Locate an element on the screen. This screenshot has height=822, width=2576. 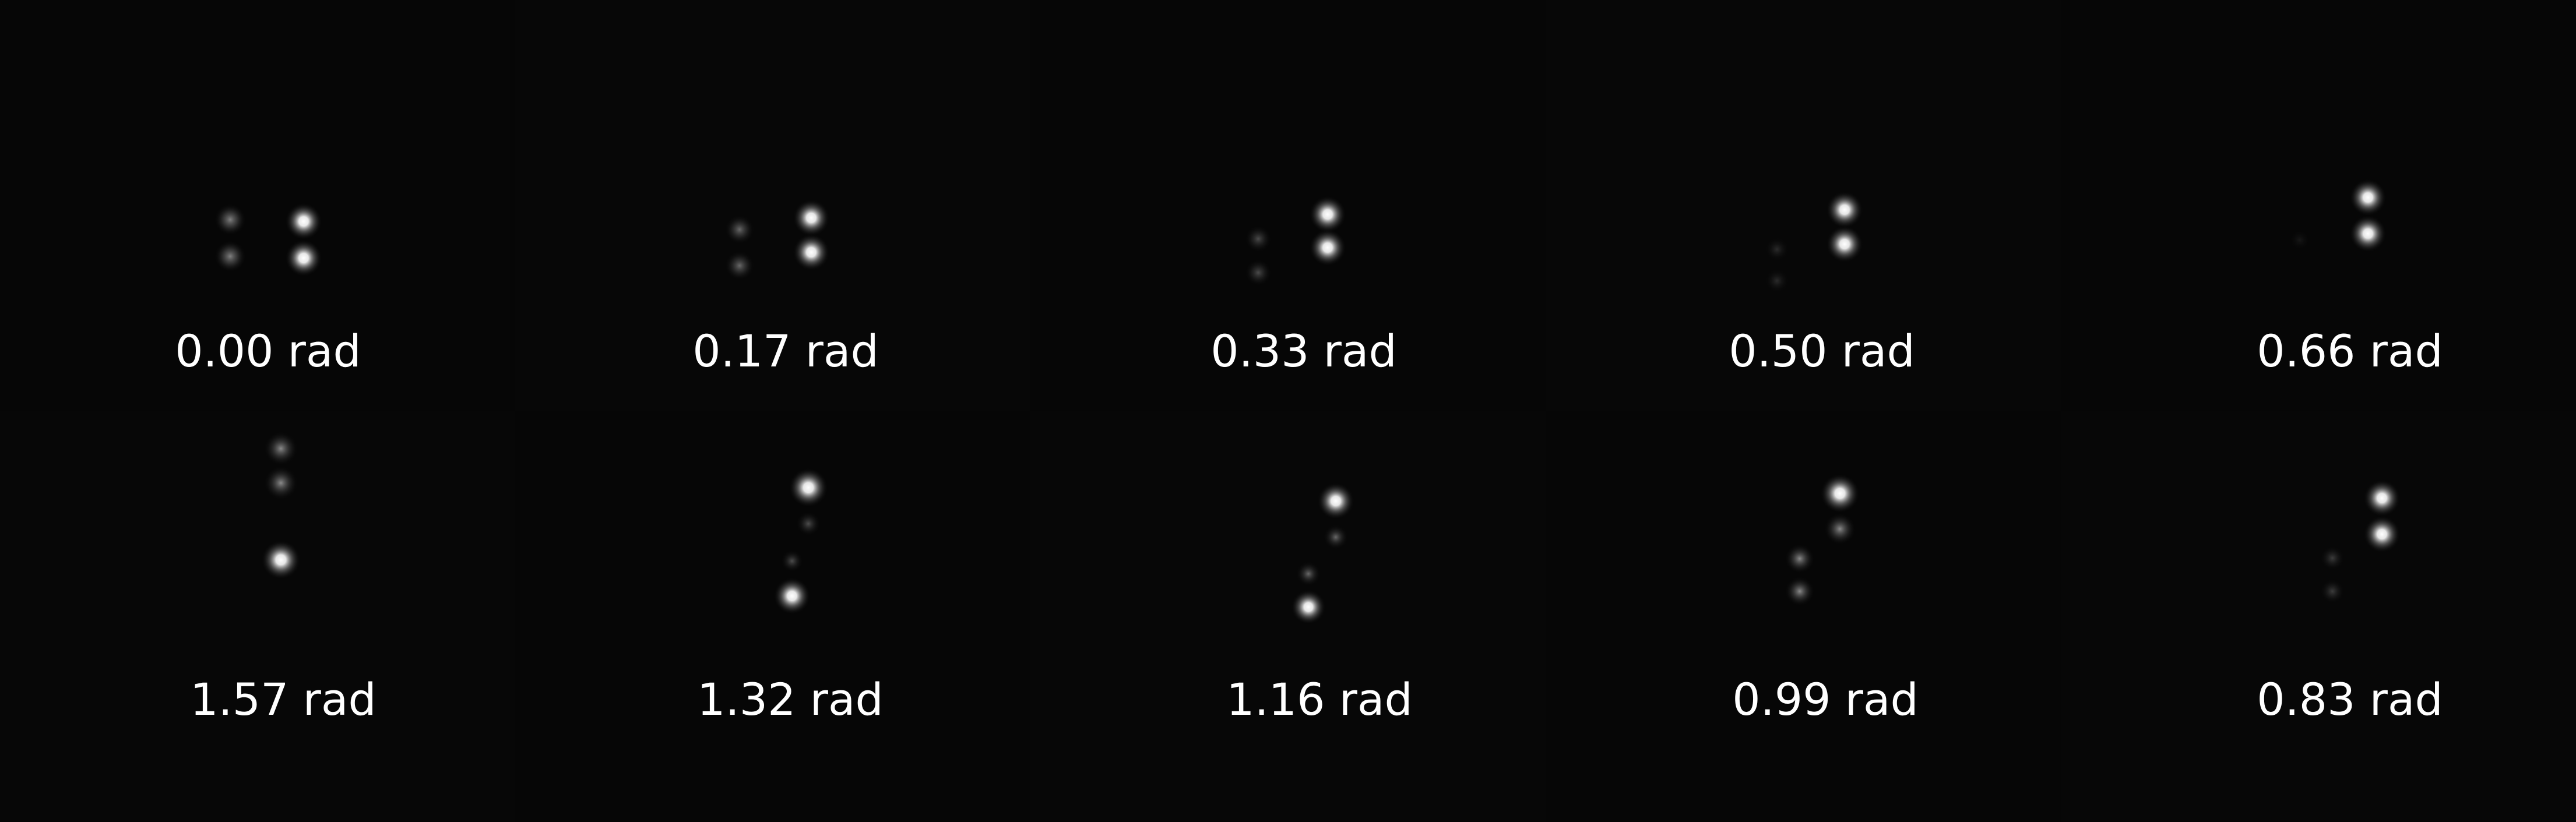
angle-label: 0.66 rad is located at coordinates (2350, 351).